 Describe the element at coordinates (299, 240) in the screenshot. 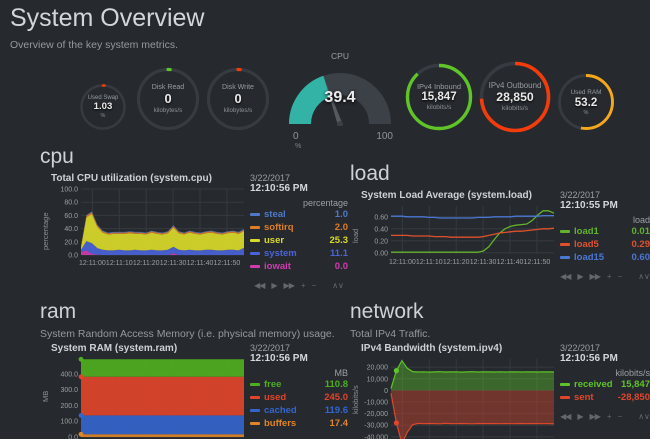

I see `legend-item-user: user 25.3` at that location.